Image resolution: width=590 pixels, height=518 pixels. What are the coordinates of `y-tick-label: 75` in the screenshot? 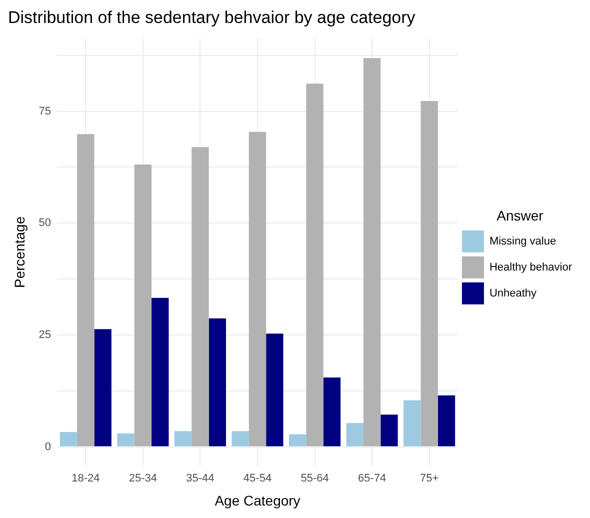 It's located at (45, 111).